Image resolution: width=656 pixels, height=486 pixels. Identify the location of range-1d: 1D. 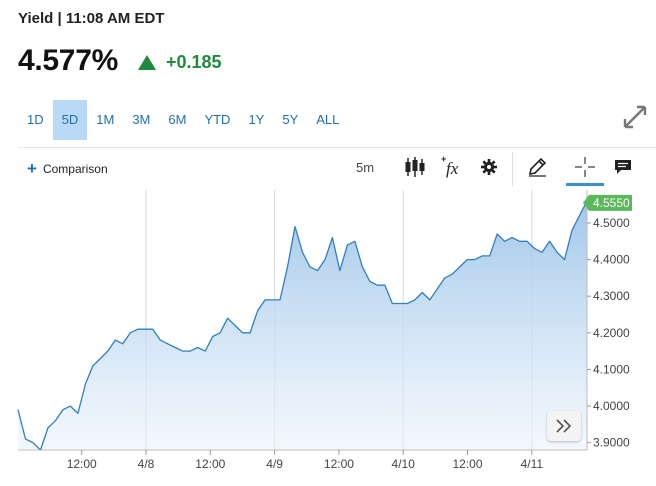
(35, 119).